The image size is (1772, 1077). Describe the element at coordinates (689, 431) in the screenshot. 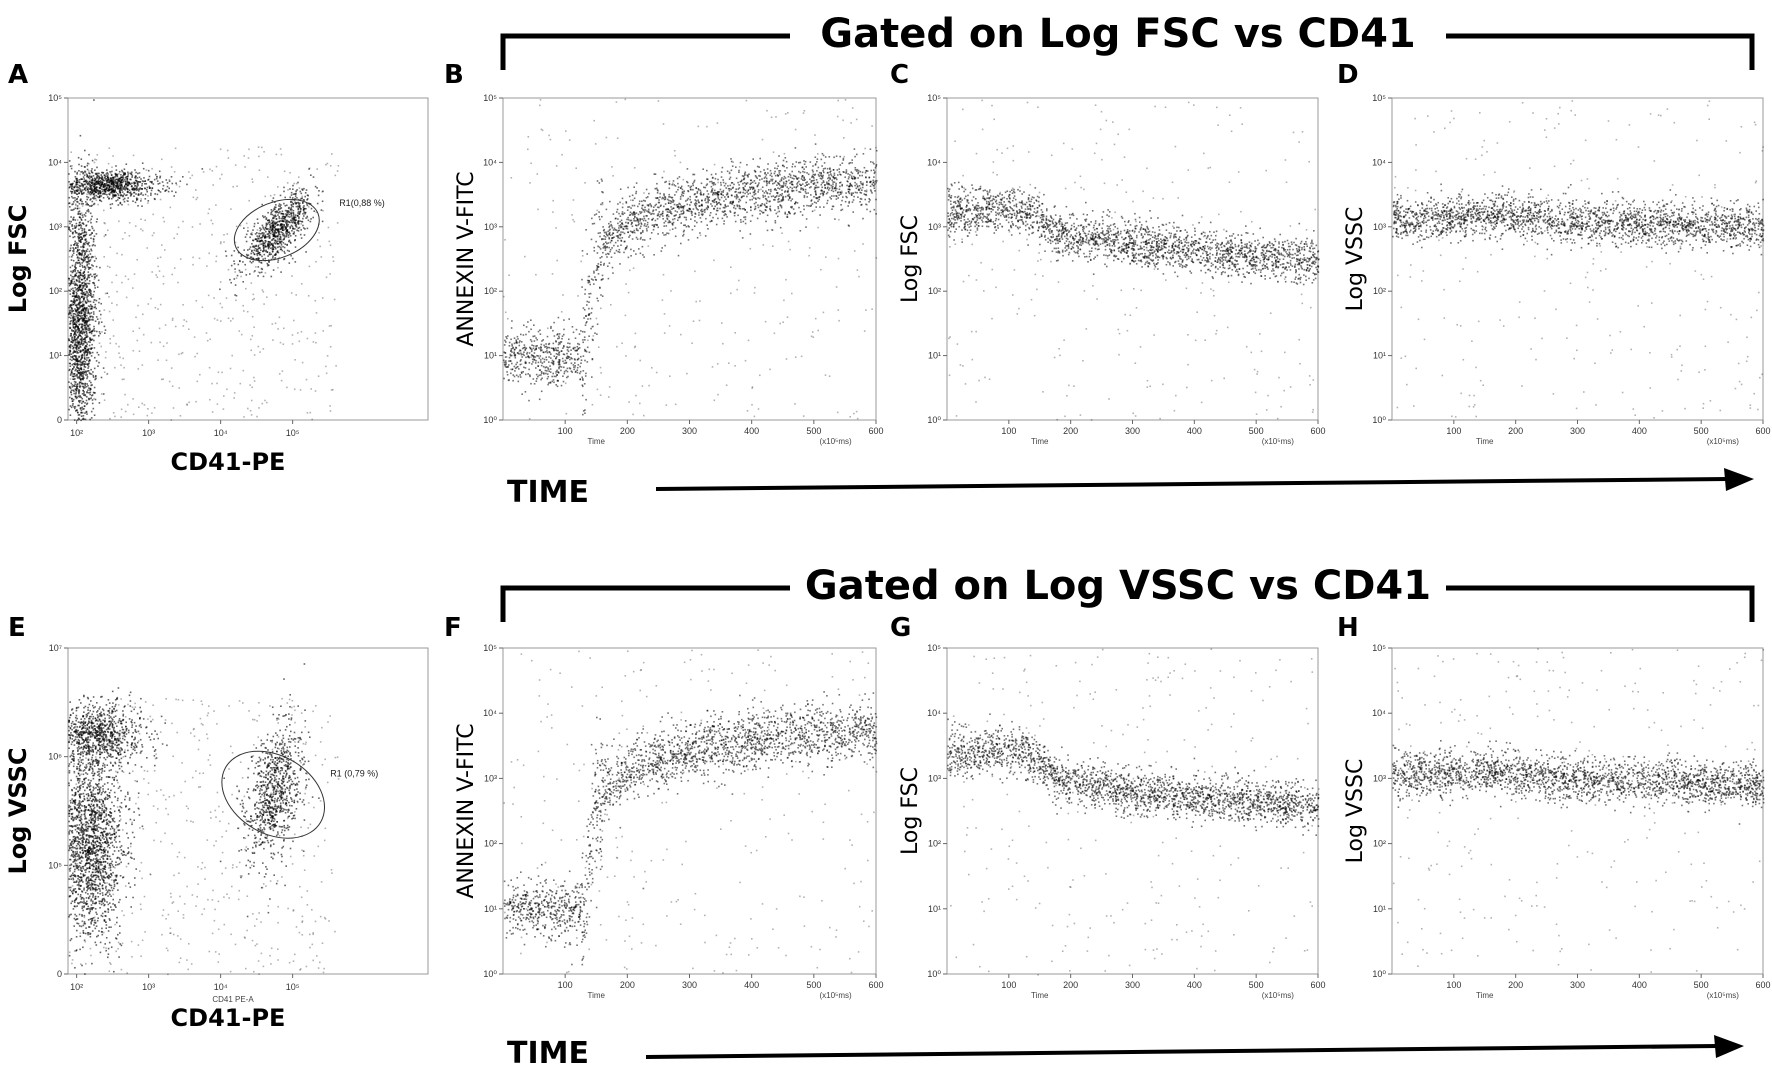

I see `x-tick-label: 300` at that location.